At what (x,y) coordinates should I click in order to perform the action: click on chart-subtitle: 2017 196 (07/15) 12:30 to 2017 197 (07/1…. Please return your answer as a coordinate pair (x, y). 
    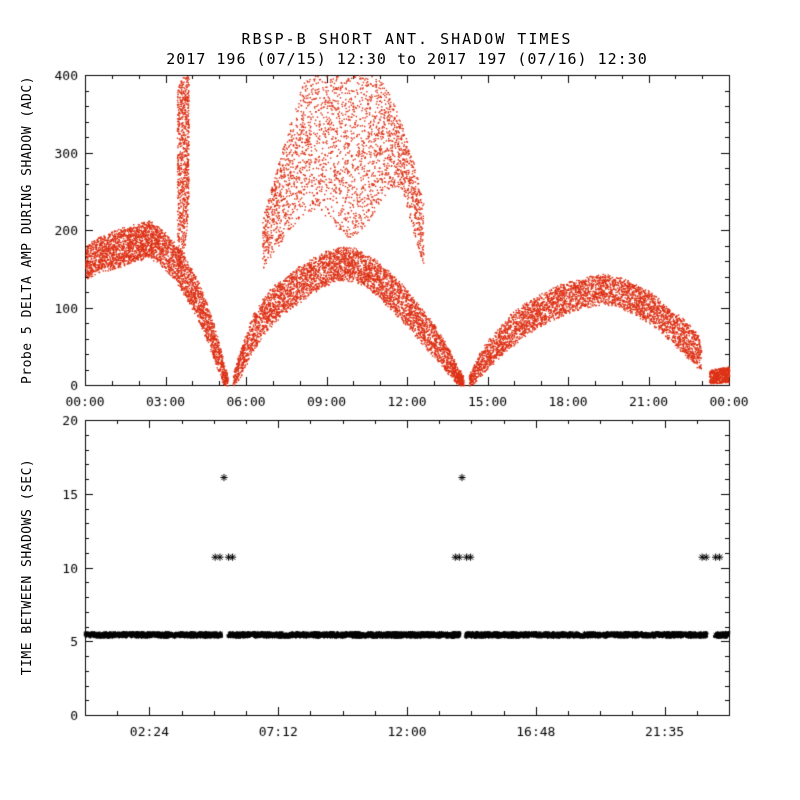
    Looking at the image, I should click on (407, 59).